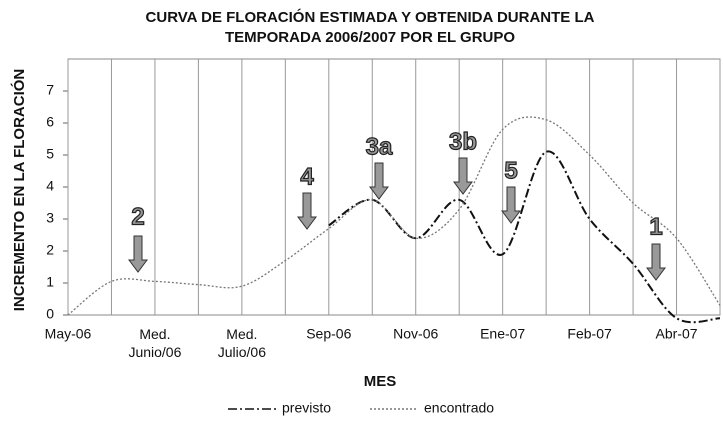  What do you see at coordinates (154, 343) in the screenshot?
I see `x-tick-label: Med. Junio/06` at bounding box center [154, 343].